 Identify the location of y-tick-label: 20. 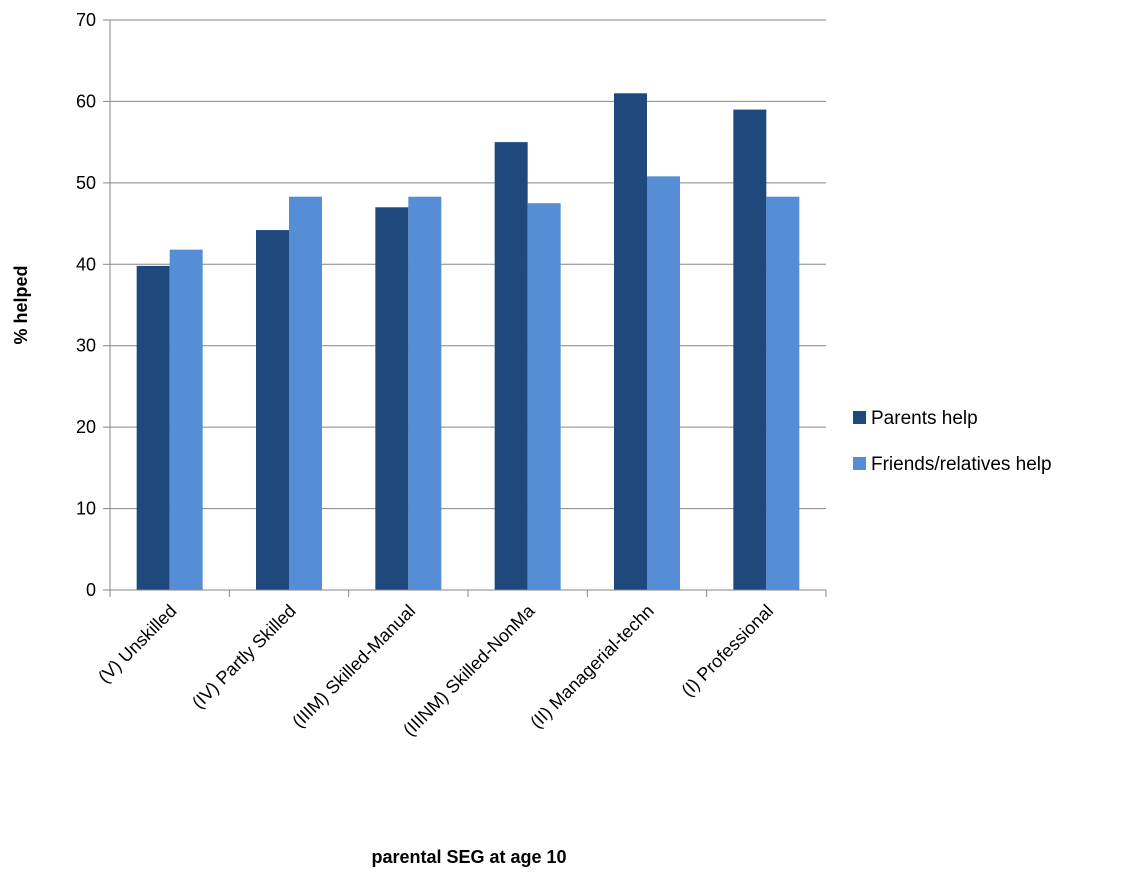
(86, 427).